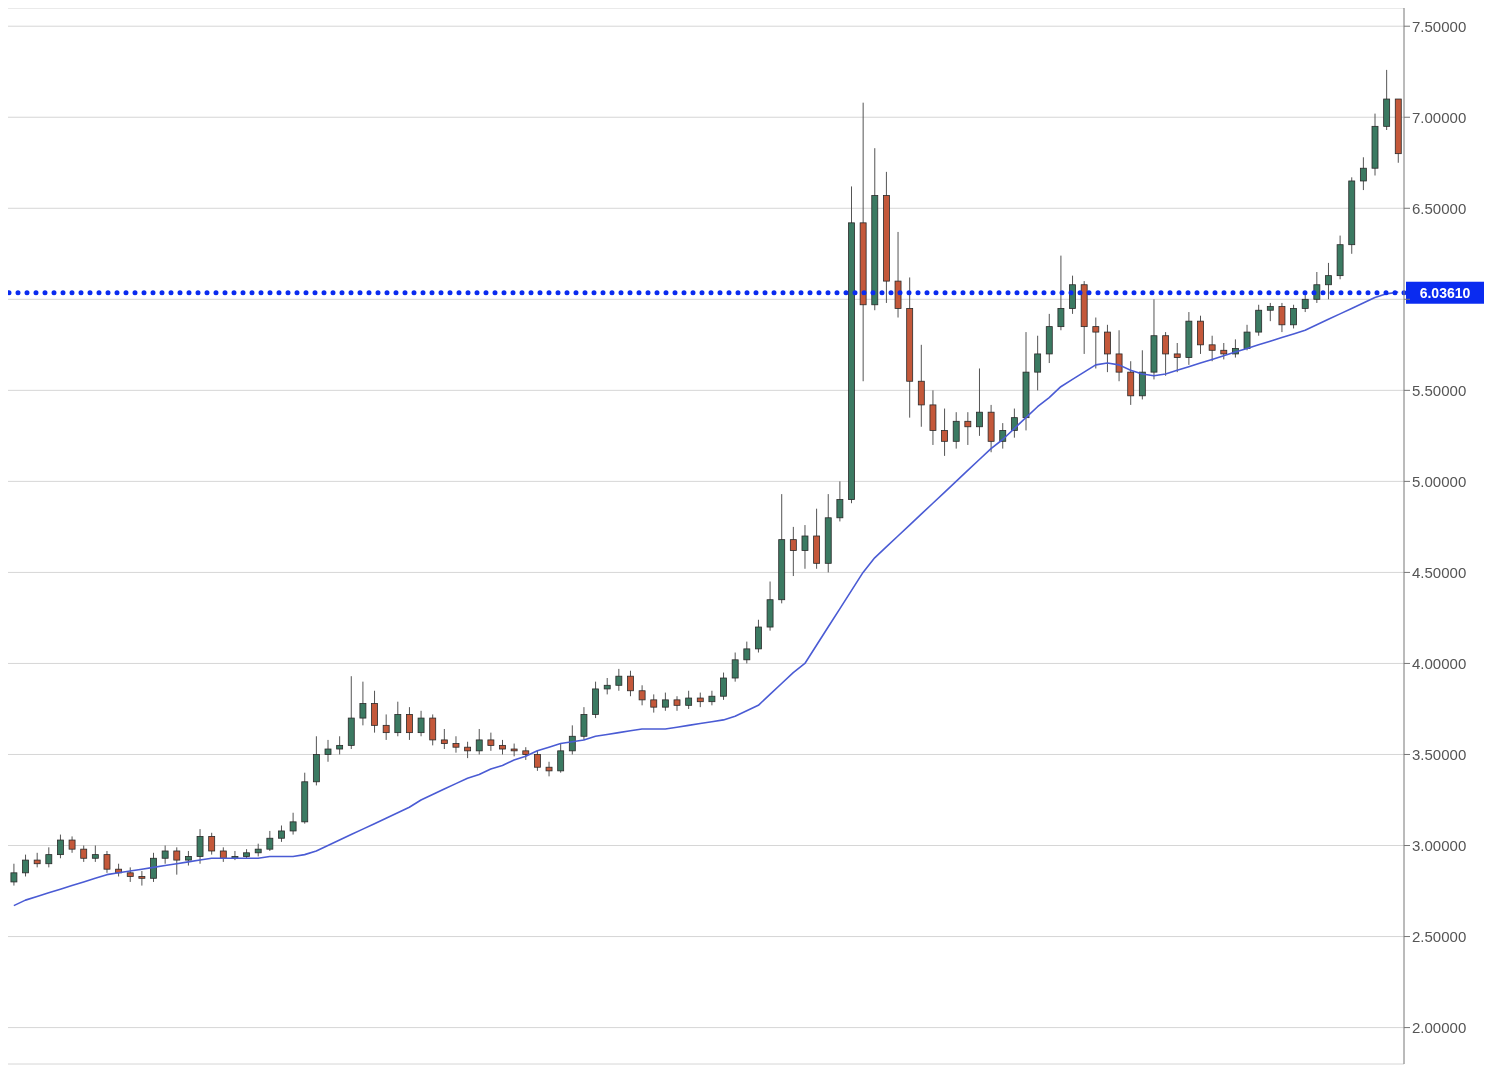 The height and width of the screenshot is (1079, 1494). What do you see at coordinates (1439, 754) in the screenshot?
I see `y-tick-label: 3.50000` at bounding box center [1439, 754].